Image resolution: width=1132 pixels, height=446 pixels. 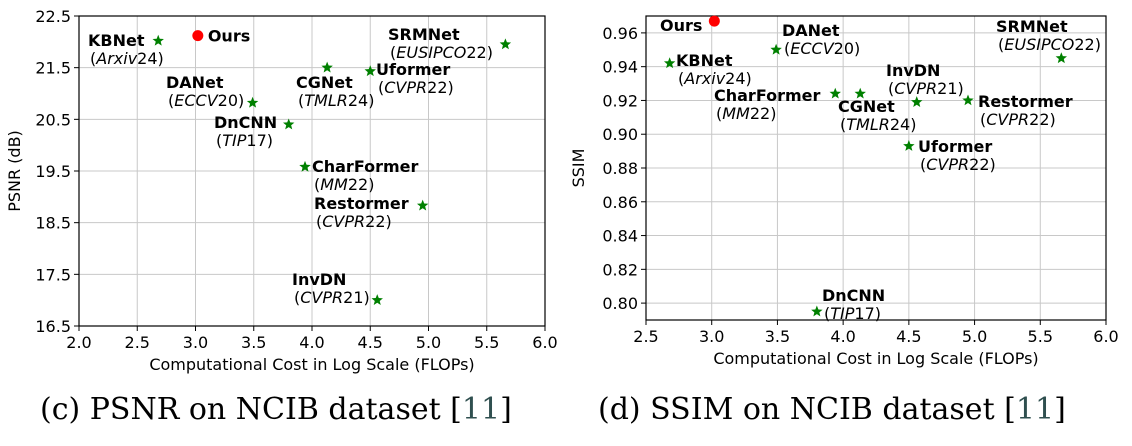 What do you see at coordinates (955, 146) in the screenshot?
I see `ssim-uformer-label: Uformer` at bounding box center [955, 146].